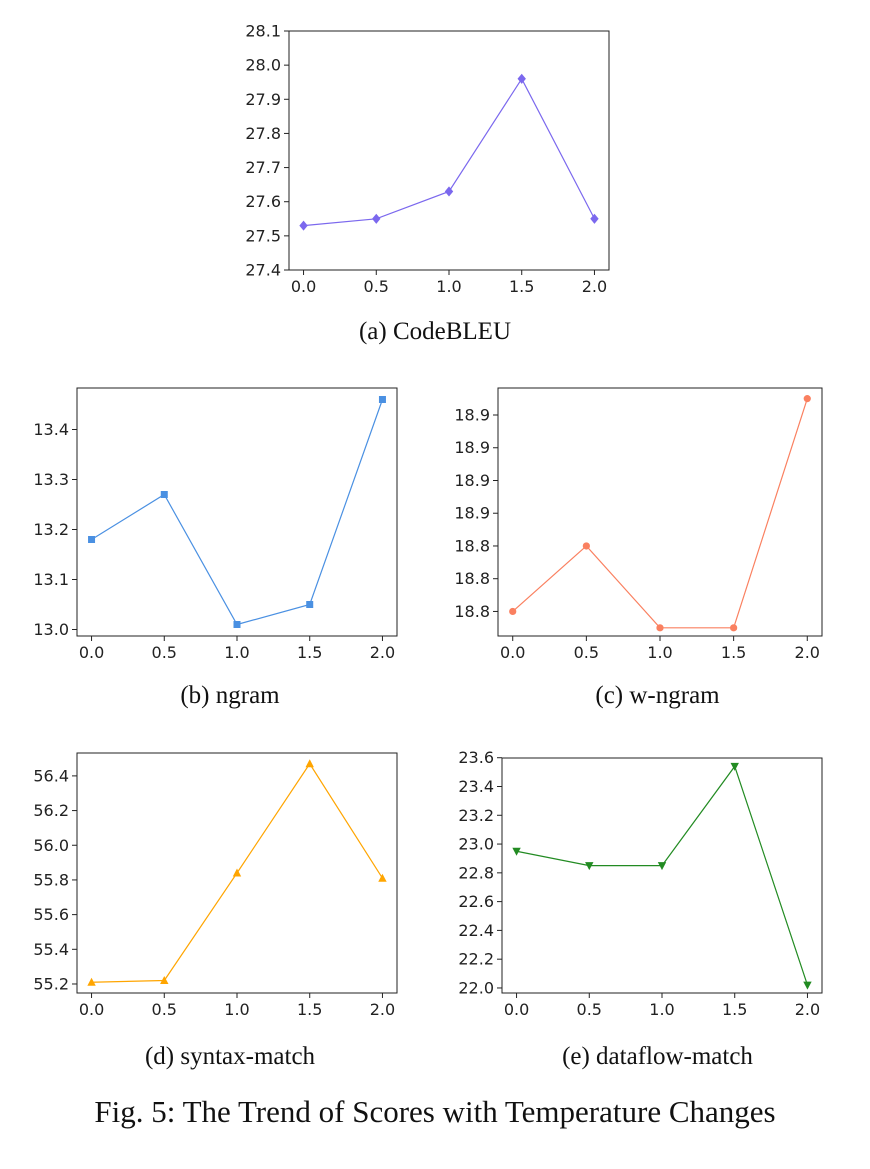 The image size is (870, 1169). Describe the element at coordinates (51, 914) in the screenshot. I see `y-tick-label: 55.6` at that location.